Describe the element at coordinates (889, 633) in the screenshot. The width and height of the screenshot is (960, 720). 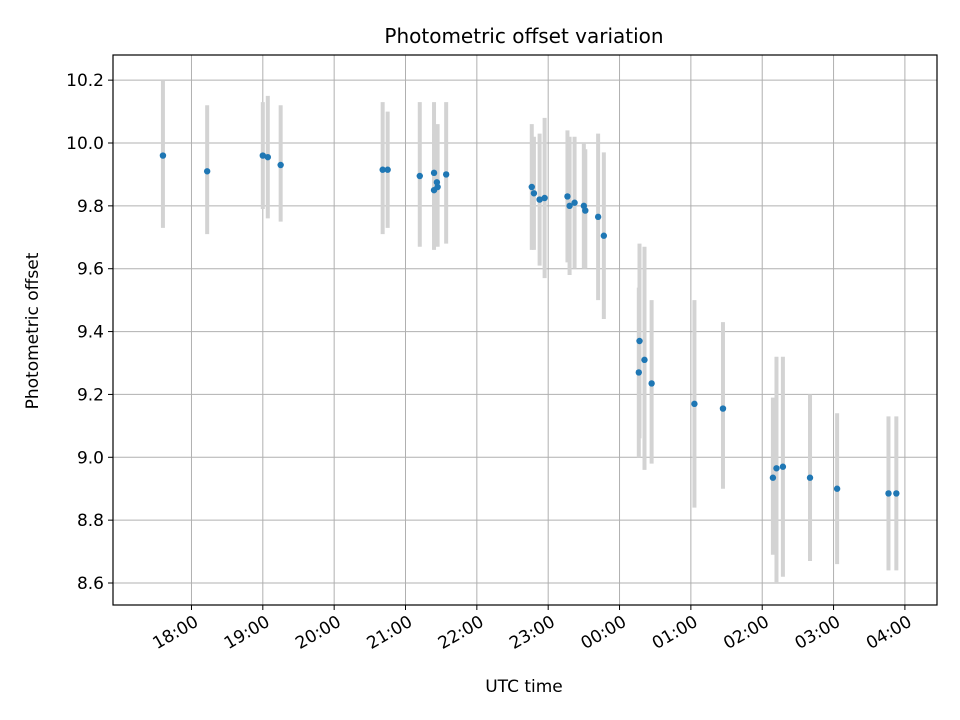
I see `x-tick-label: 04:00` at that location.